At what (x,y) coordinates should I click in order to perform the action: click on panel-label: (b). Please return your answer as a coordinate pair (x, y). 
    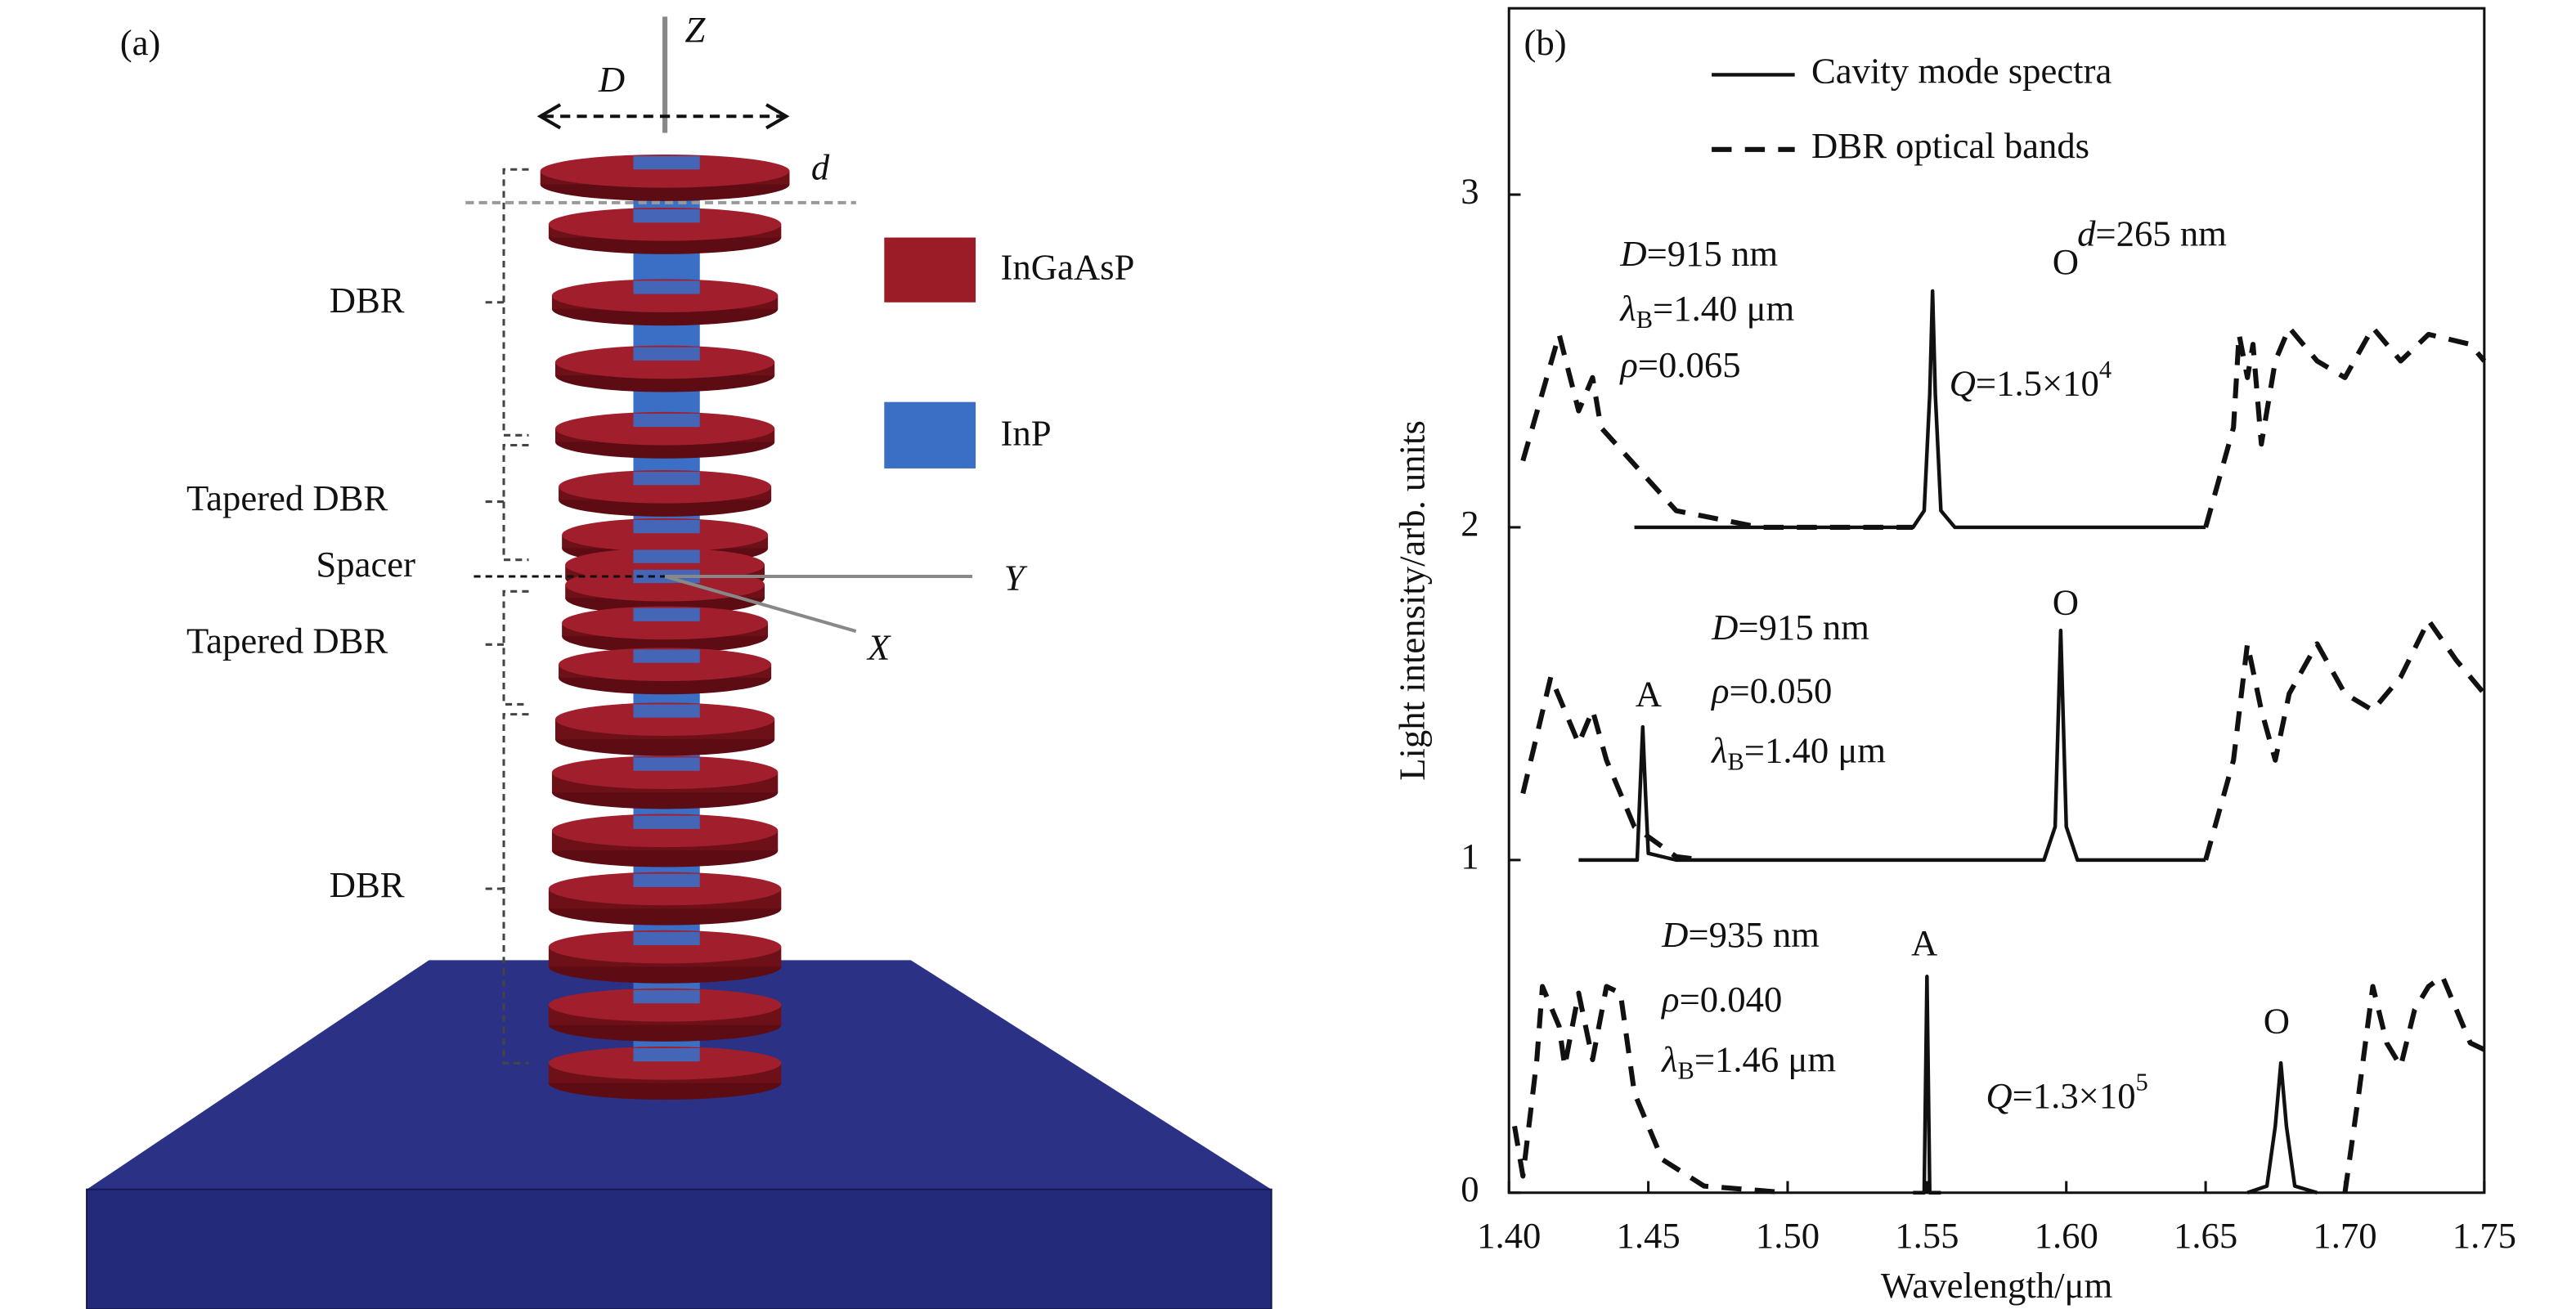
    Looking at the image, I should click on (1545, 42).